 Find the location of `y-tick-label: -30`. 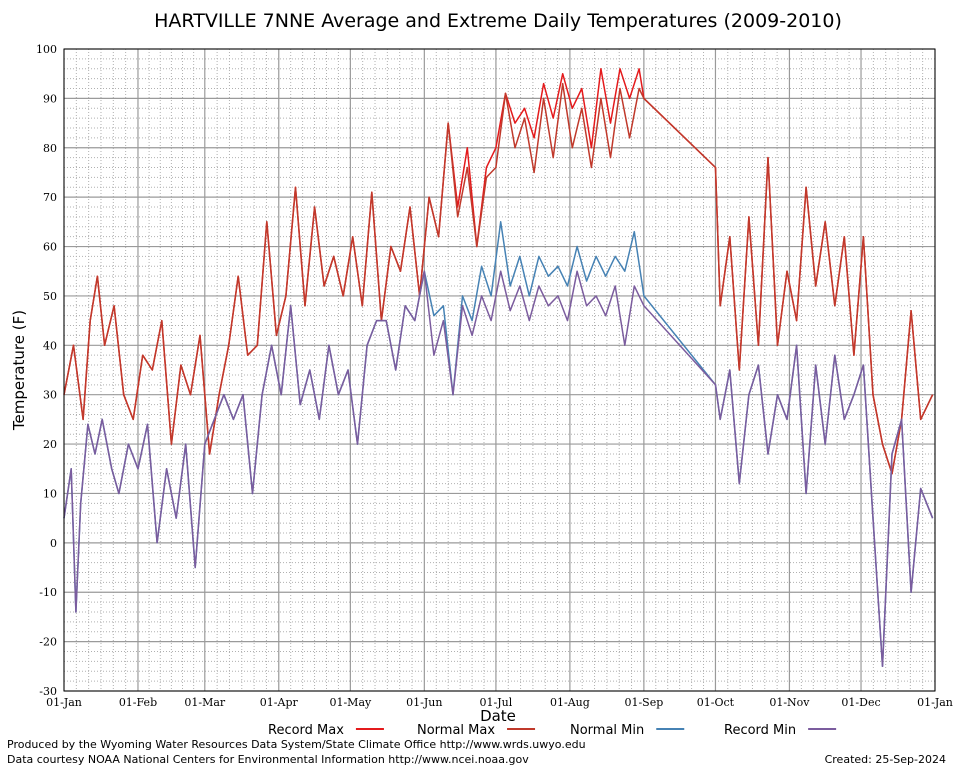

y-tick-label: -30 is located at coordinates (48, 691).